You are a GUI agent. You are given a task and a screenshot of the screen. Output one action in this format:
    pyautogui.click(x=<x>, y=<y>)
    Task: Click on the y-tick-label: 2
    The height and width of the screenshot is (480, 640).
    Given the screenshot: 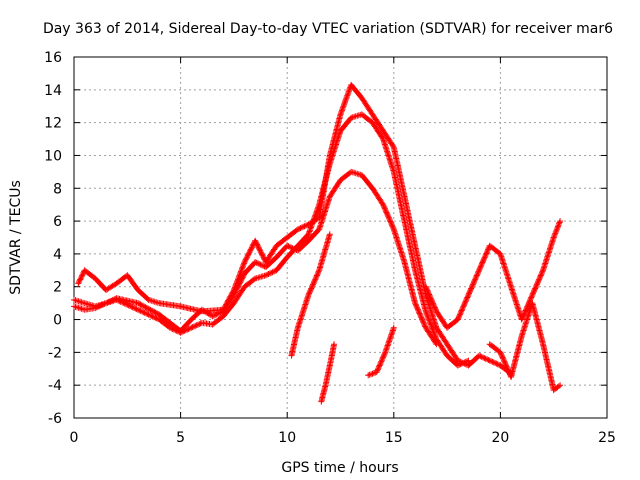 What is the action you would take?
    pyautogui.click(x=57, y=288)
    